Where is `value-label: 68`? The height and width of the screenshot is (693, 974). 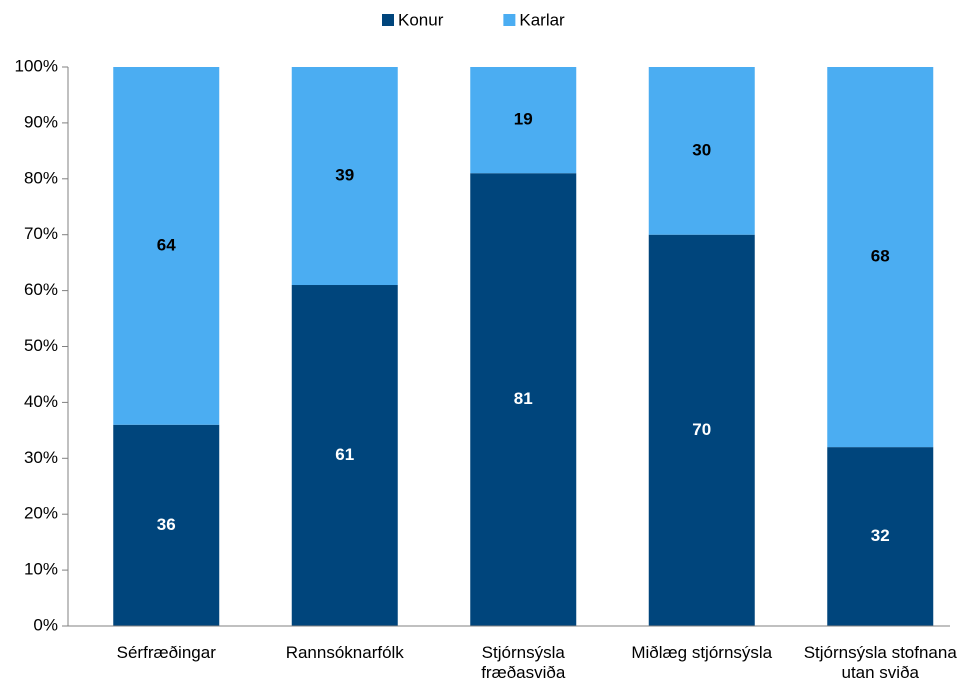 value-label: 68 is located at coordinates (880, 256).